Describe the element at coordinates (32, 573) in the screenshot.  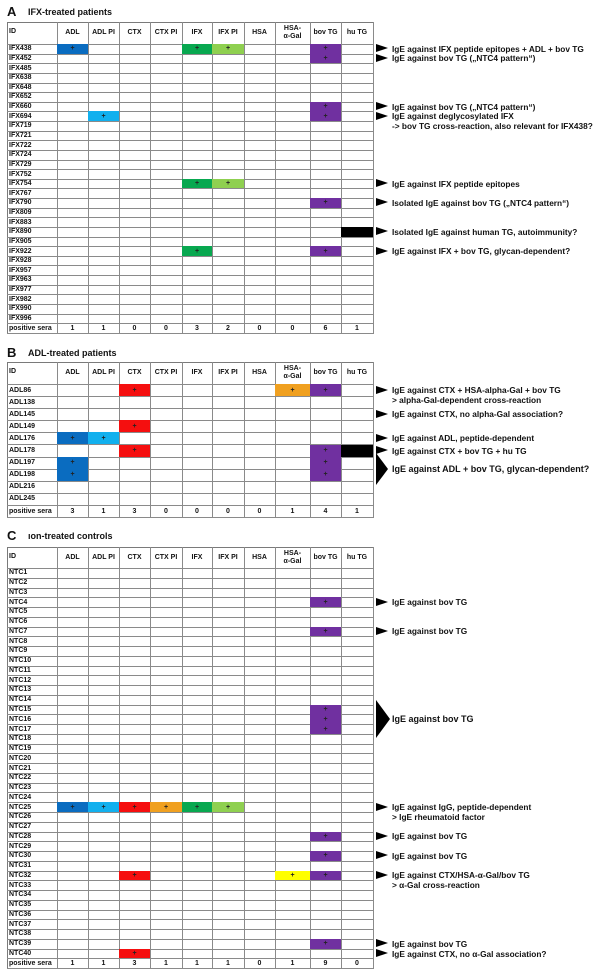
I see `sample-id: NTC1` at that location.